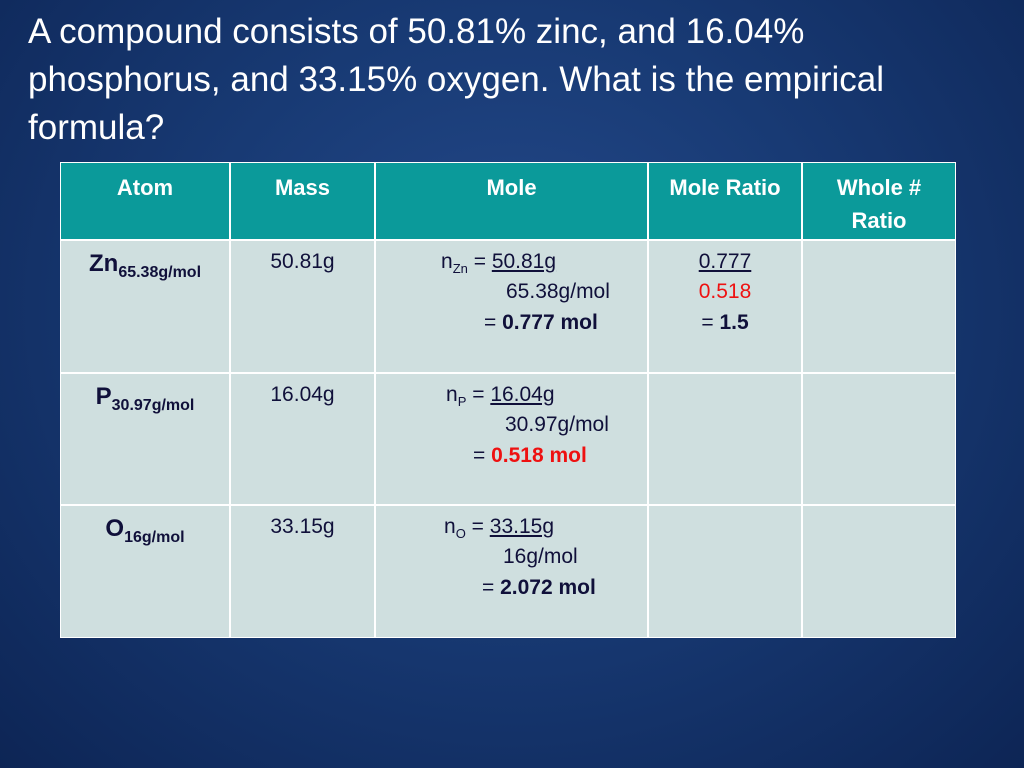  I want to click on body-cell: O16g/mol, so click(145, 571).